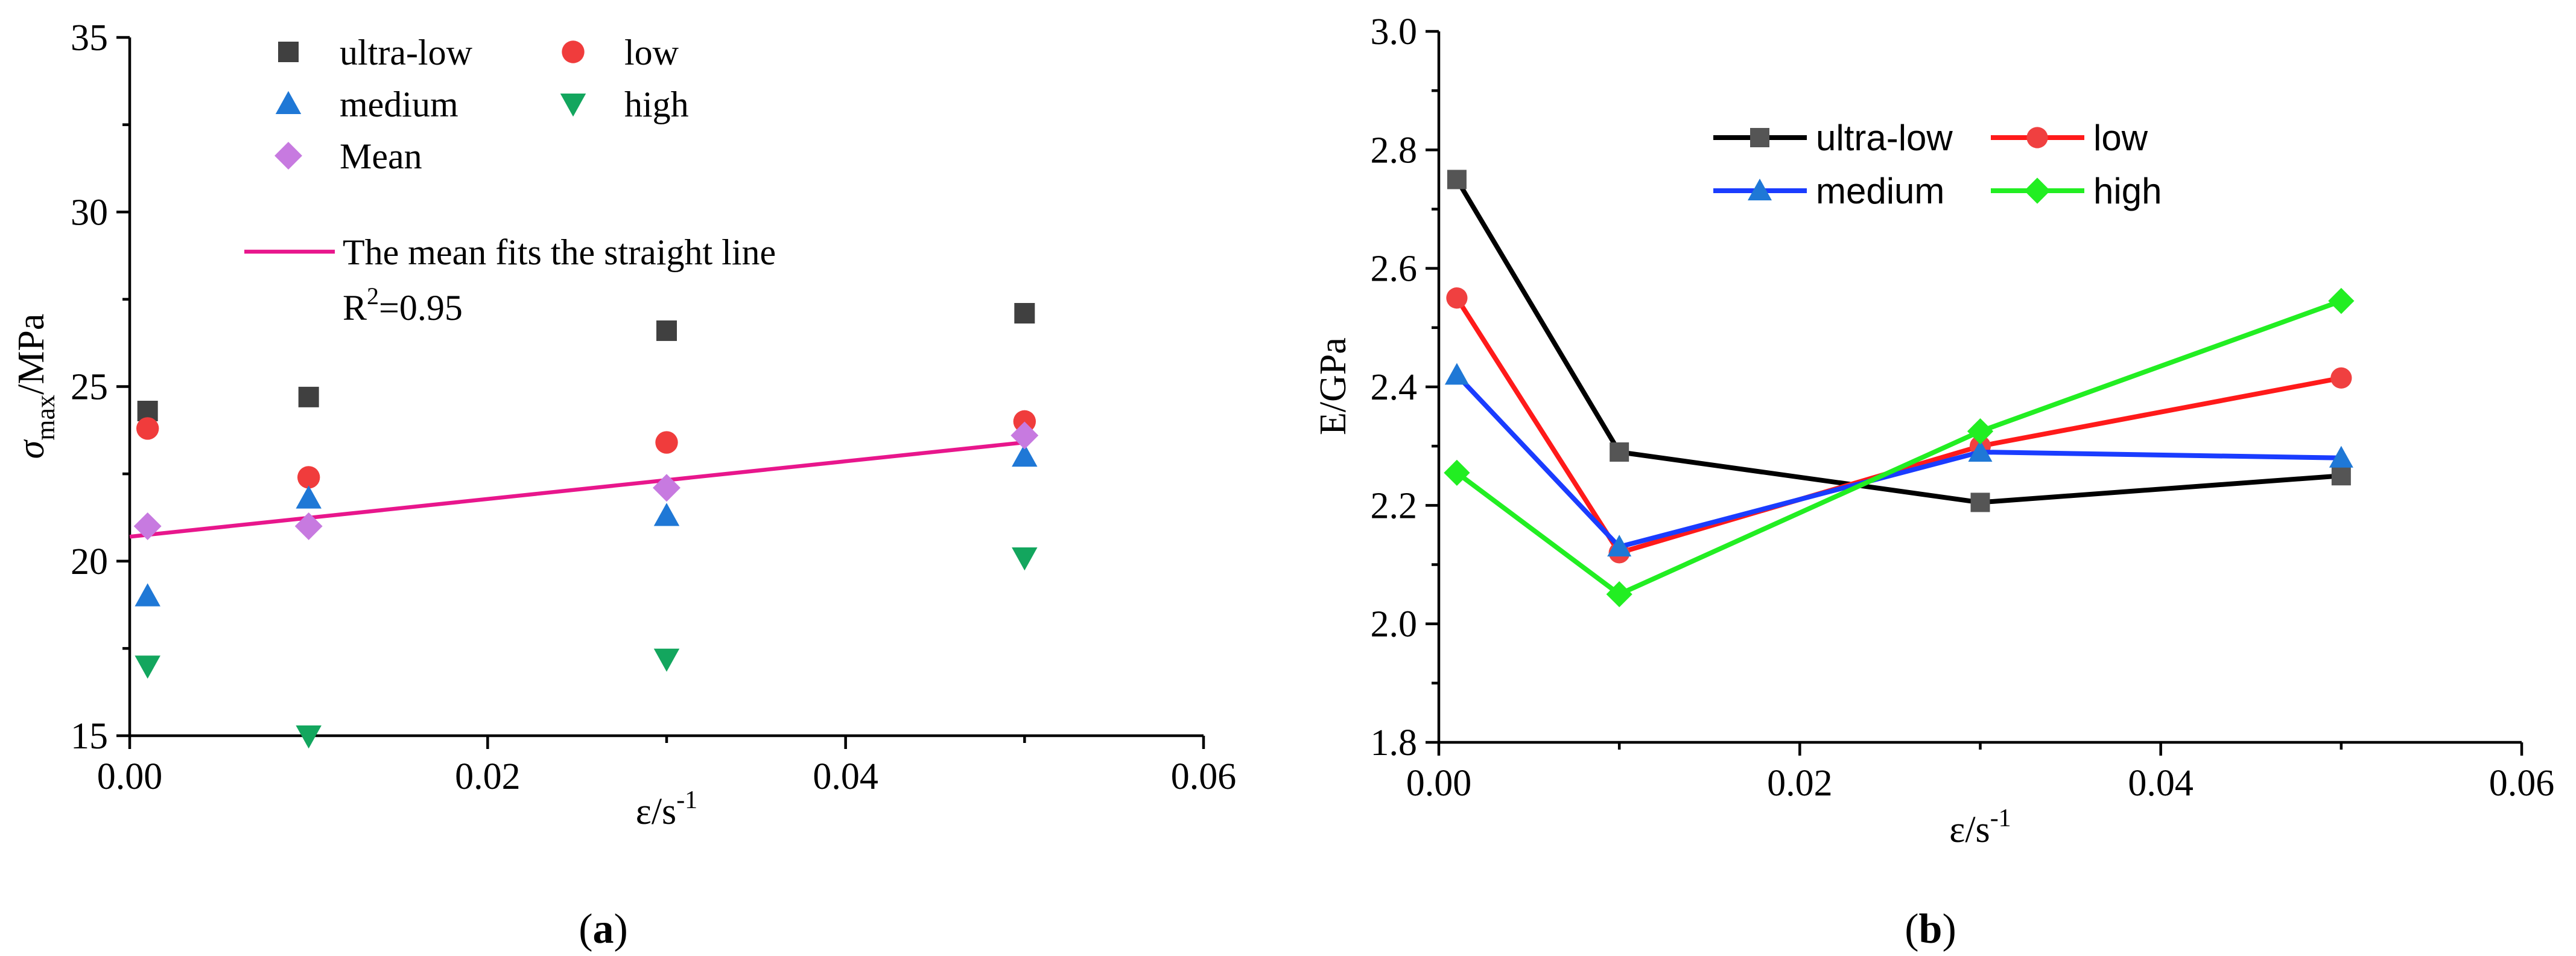 The height and width of the screenshot is (956, 2576). What do you see at coordinates (89, 561) in the screenshot?
I see `y-tick-label: 20` at bounding box center [89, 561].